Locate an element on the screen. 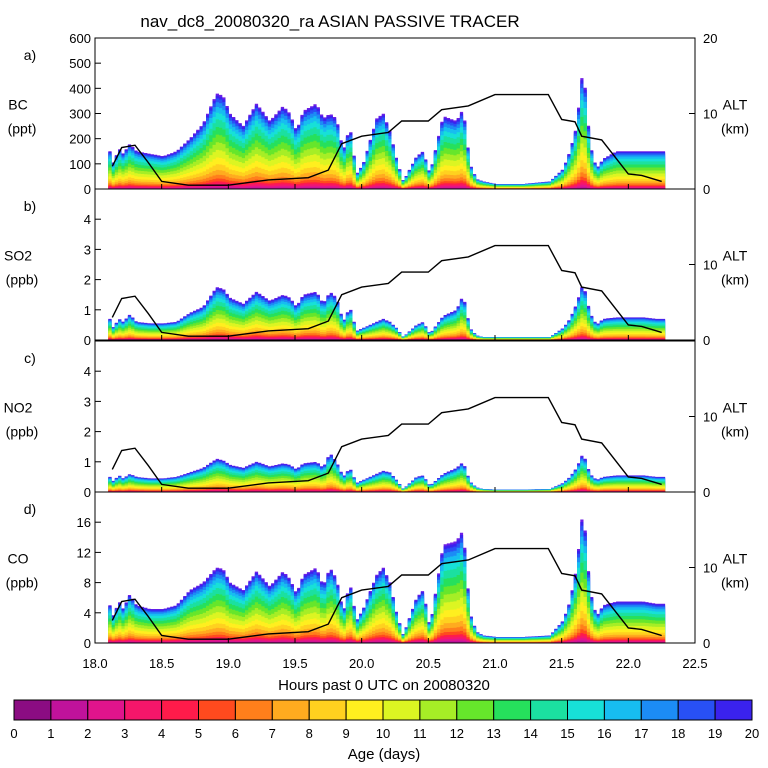  panel-letter: b) is located at coordinates (30, 206).